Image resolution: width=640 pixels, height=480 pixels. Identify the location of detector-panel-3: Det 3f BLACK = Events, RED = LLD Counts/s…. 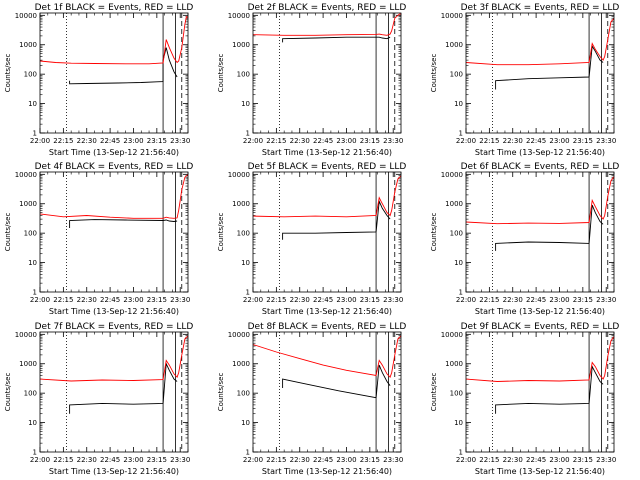
(525, 80).